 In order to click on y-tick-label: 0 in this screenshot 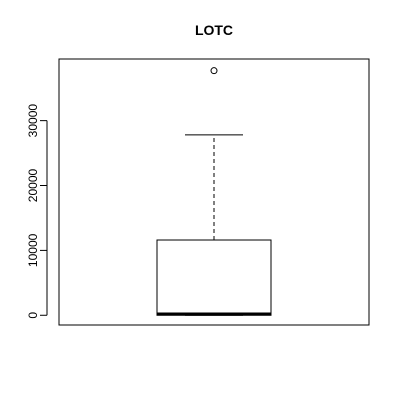, I will do `click(33, 315)`.